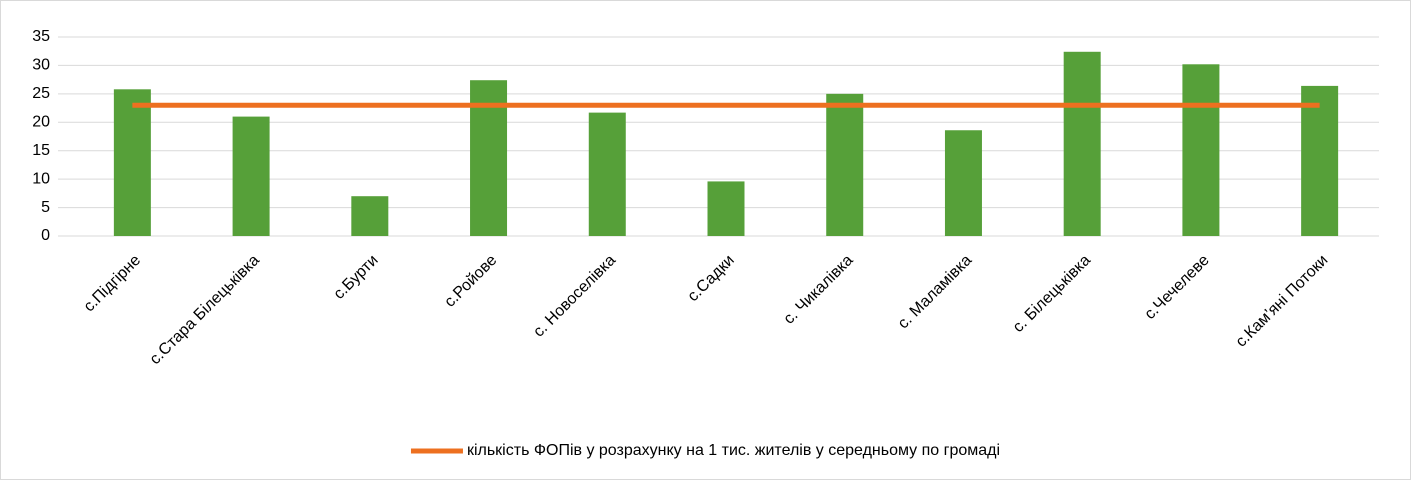  I want to click on y-tick-label: 5, so click(45, 207).